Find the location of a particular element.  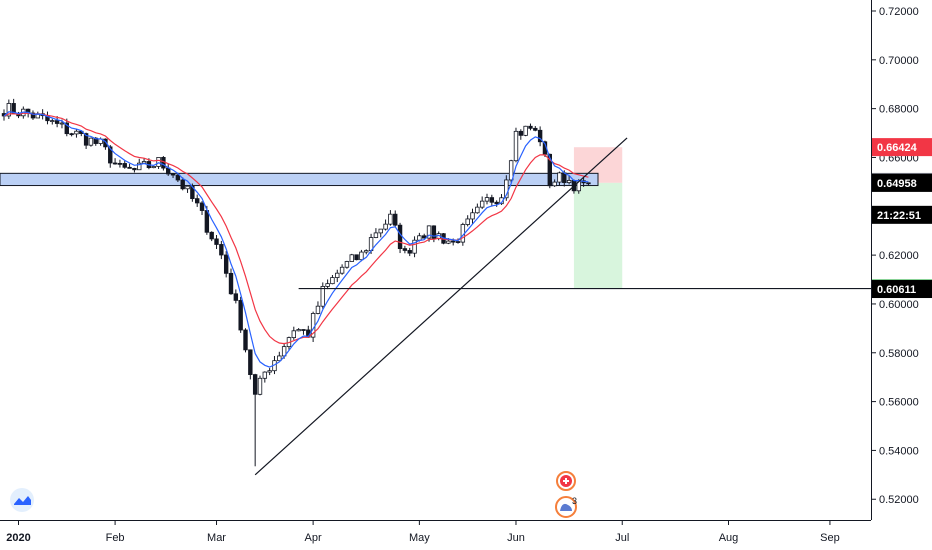

price-tick-label: 0.70000 is located at coordinates (899, 61).